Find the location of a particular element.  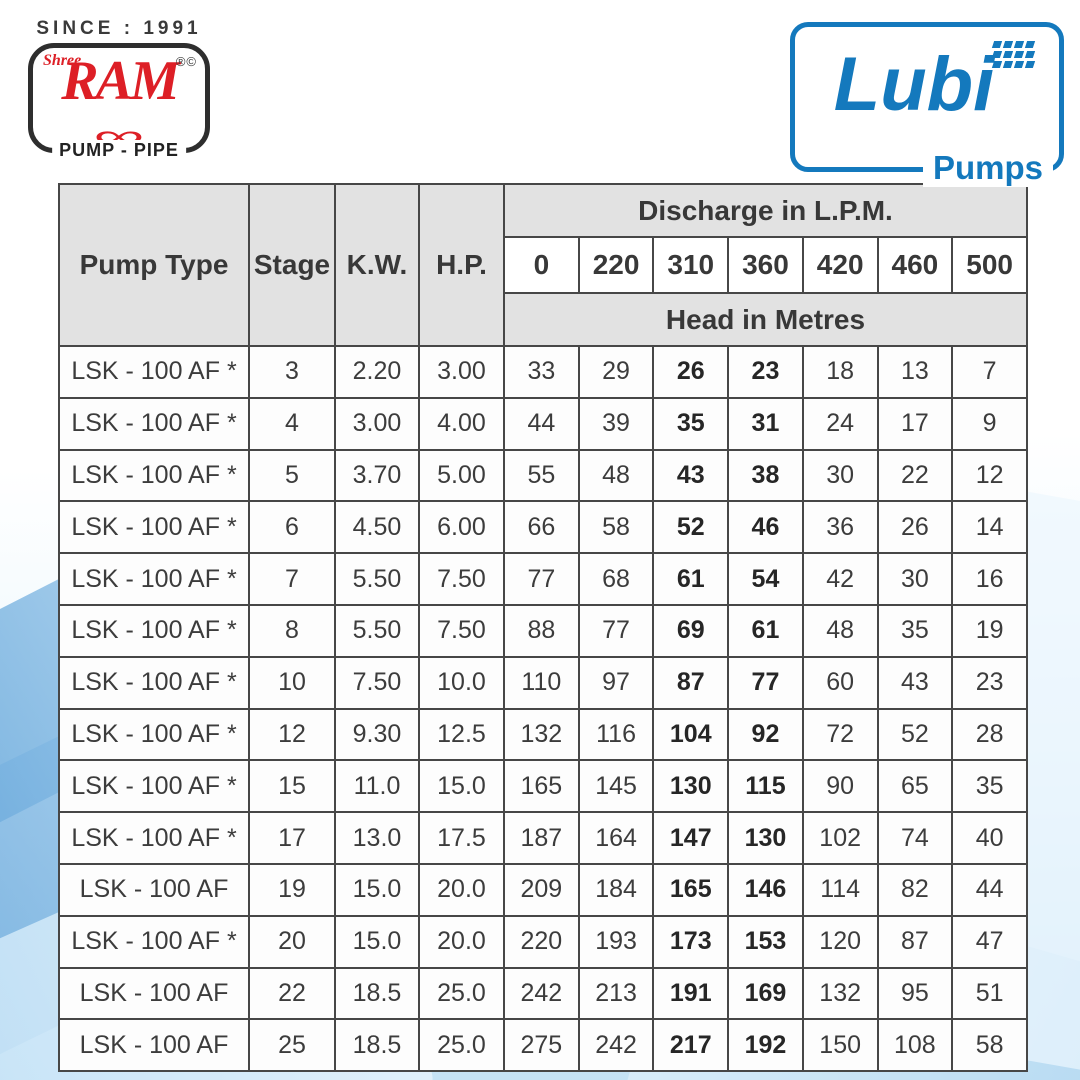

head-value-cell: 17 is located at coordinates (915, 423).